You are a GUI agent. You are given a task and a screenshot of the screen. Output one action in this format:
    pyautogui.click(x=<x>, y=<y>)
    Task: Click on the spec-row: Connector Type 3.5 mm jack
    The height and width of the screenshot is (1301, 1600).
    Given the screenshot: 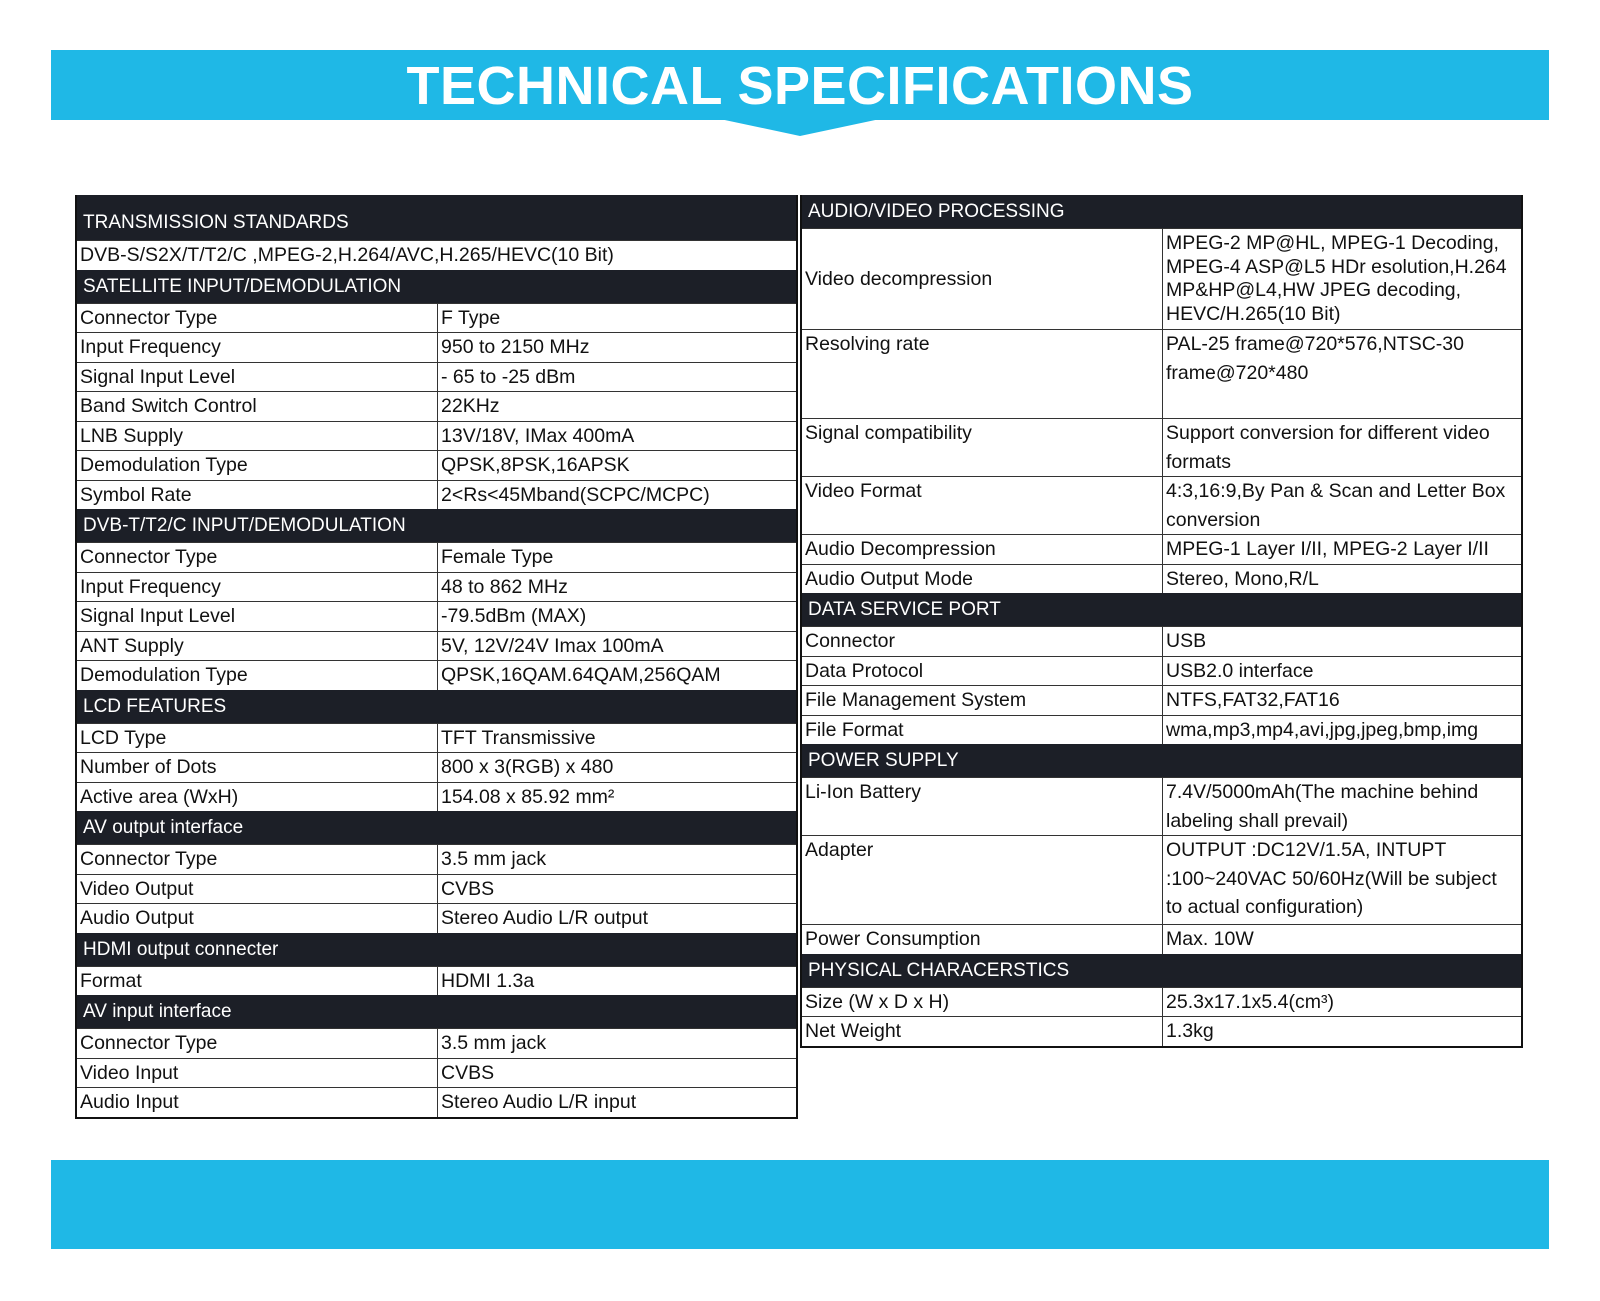 What is the action you would take?
    pyautogui.click(x=436, y=1043)
    